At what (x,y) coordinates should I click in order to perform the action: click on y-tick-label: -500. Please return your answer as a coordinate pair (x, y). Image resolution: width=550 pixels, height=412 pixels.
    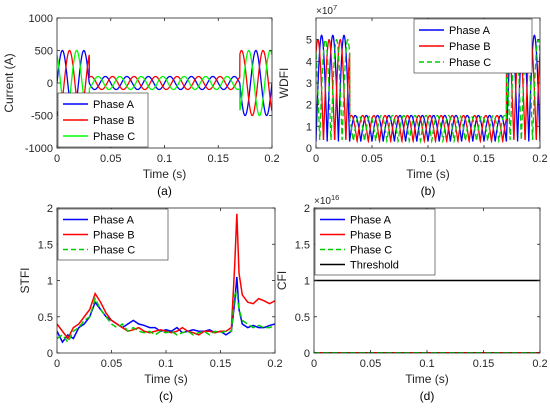
    Looking at the image, I should click on (42, 117).